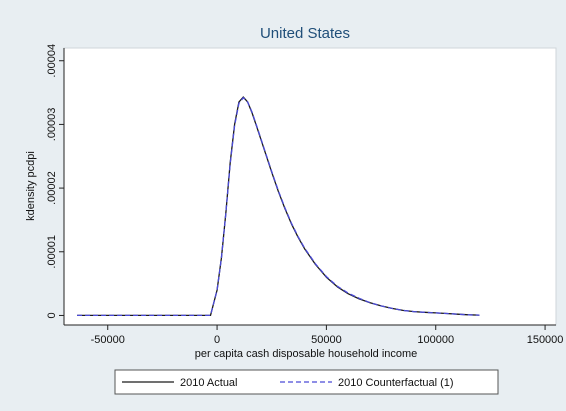 The image size is (566, 411). What do you see at coordinates (52, 125) in the screenshot?
I see `y-tick-label: .00003` at bounding box center [52, 125].